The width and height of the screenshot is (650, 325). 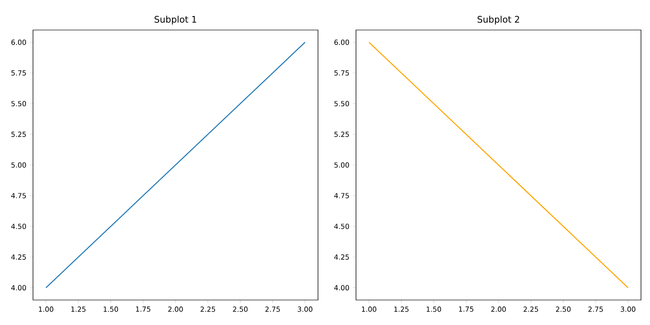 I want to click on chart-title: Subplot 1, so click(x=175, y=20).